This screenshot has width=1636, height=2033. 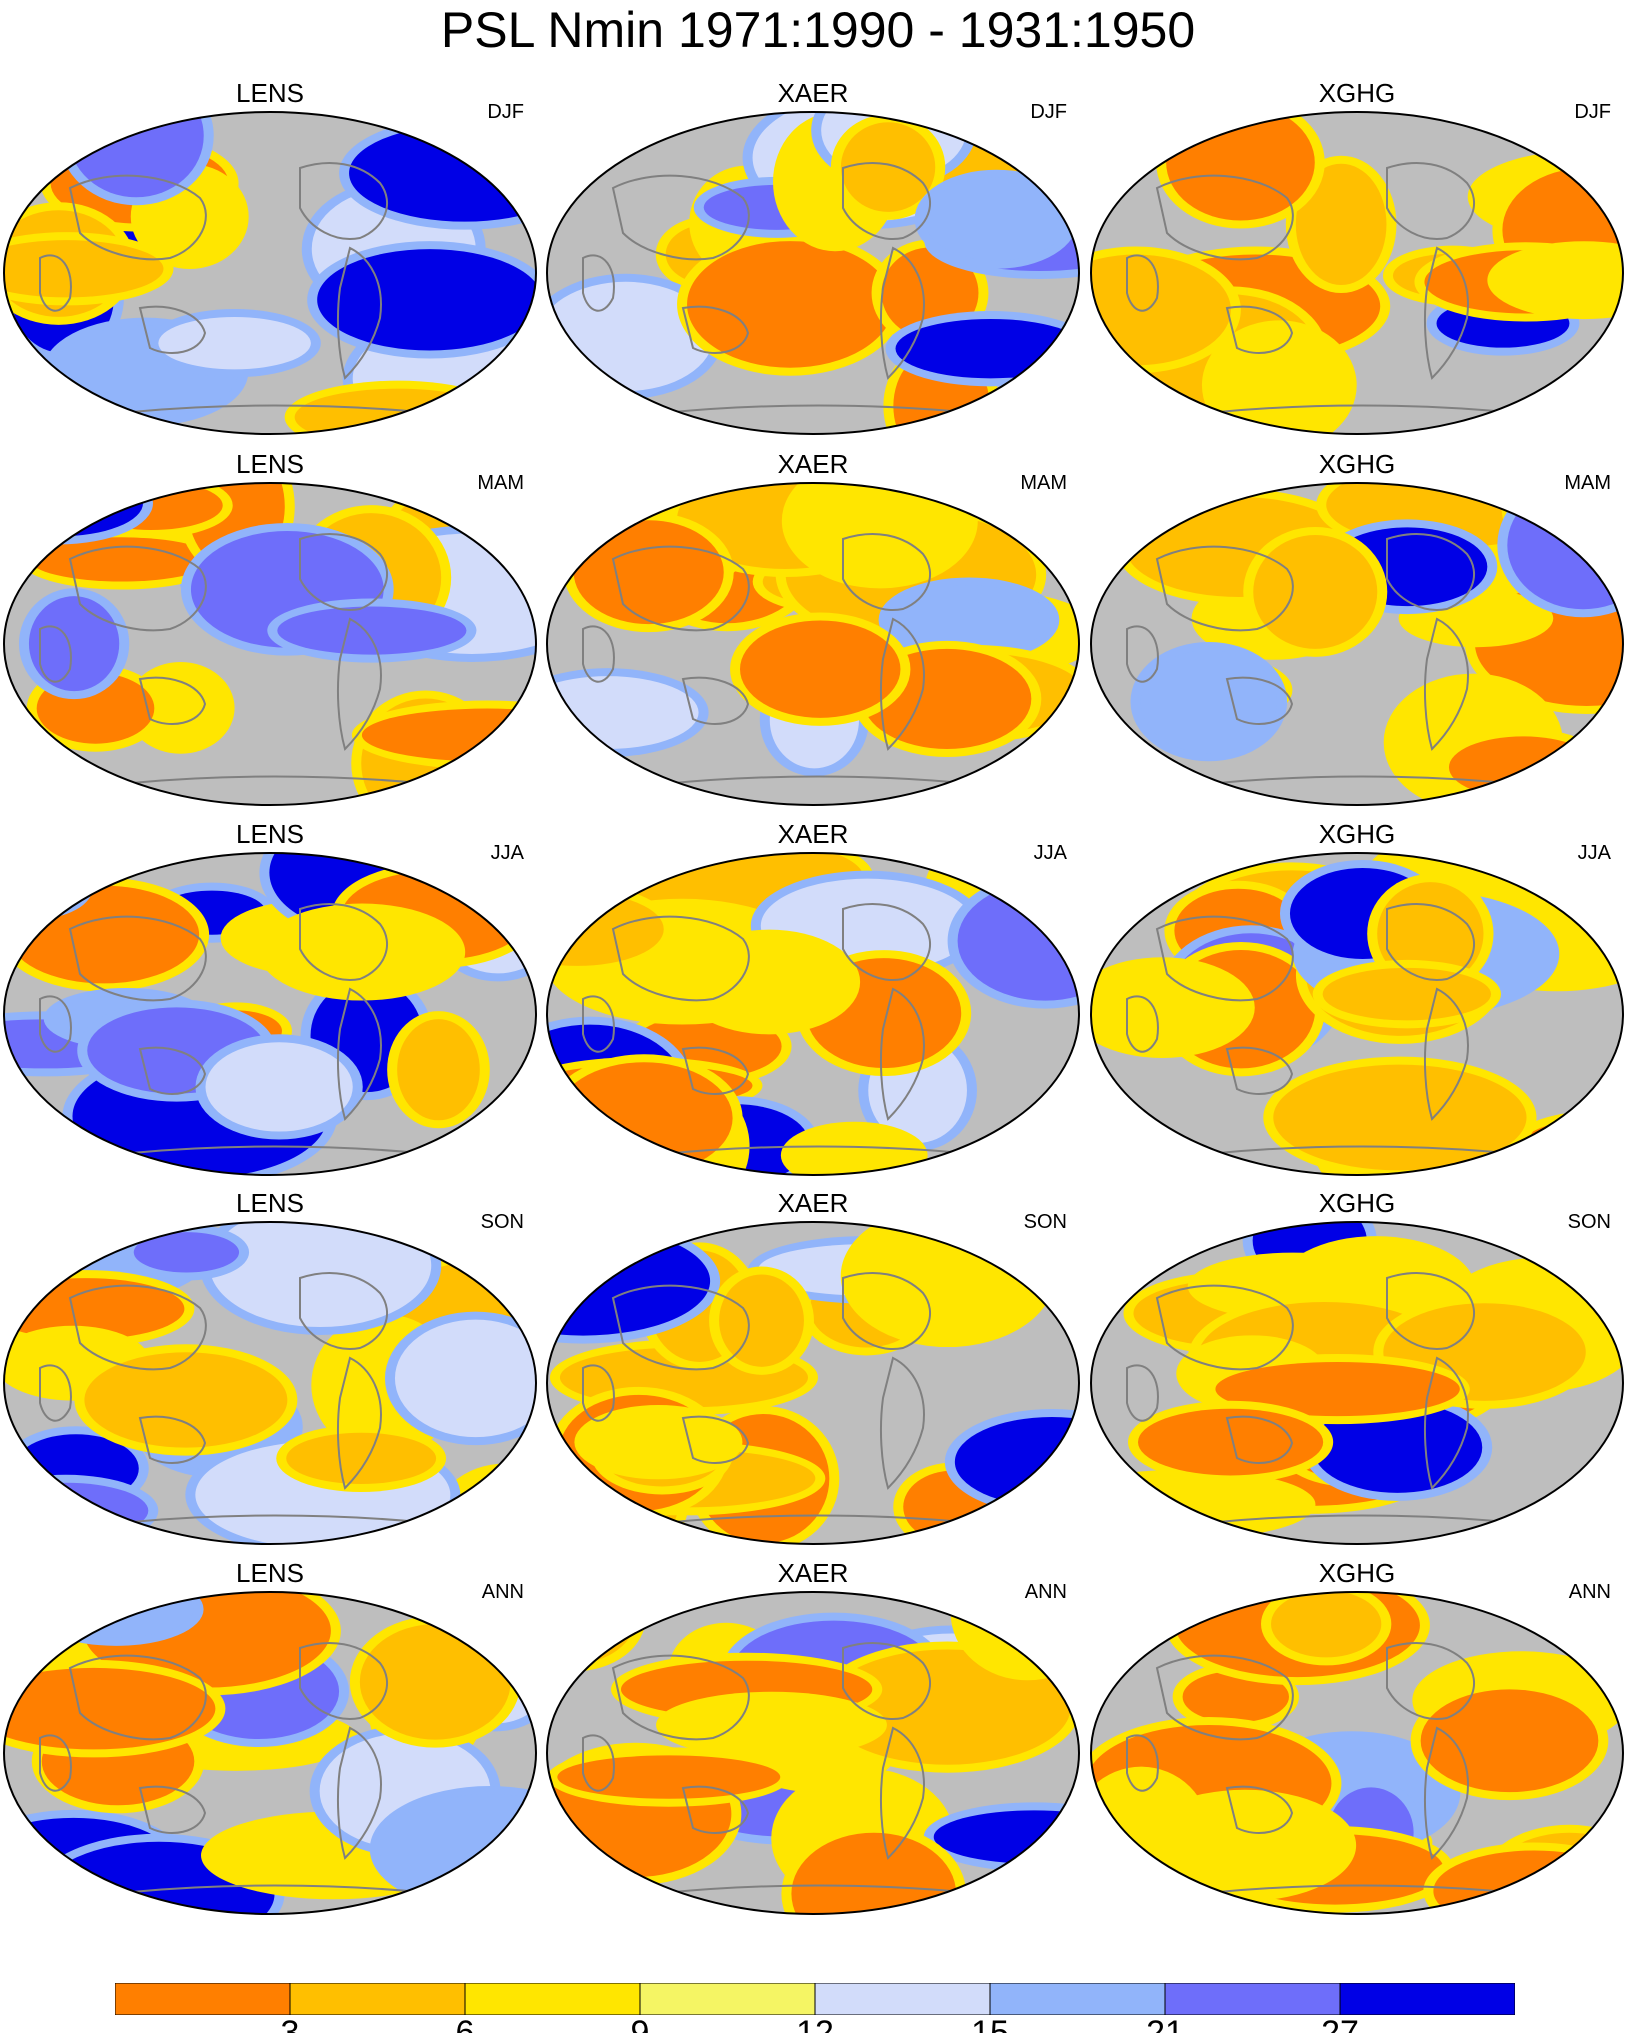 What do you see at coordinates (290, 2024) in the screenshot?
I see `colorbar-tick-label: 3` at bounding box center [290, 2024].